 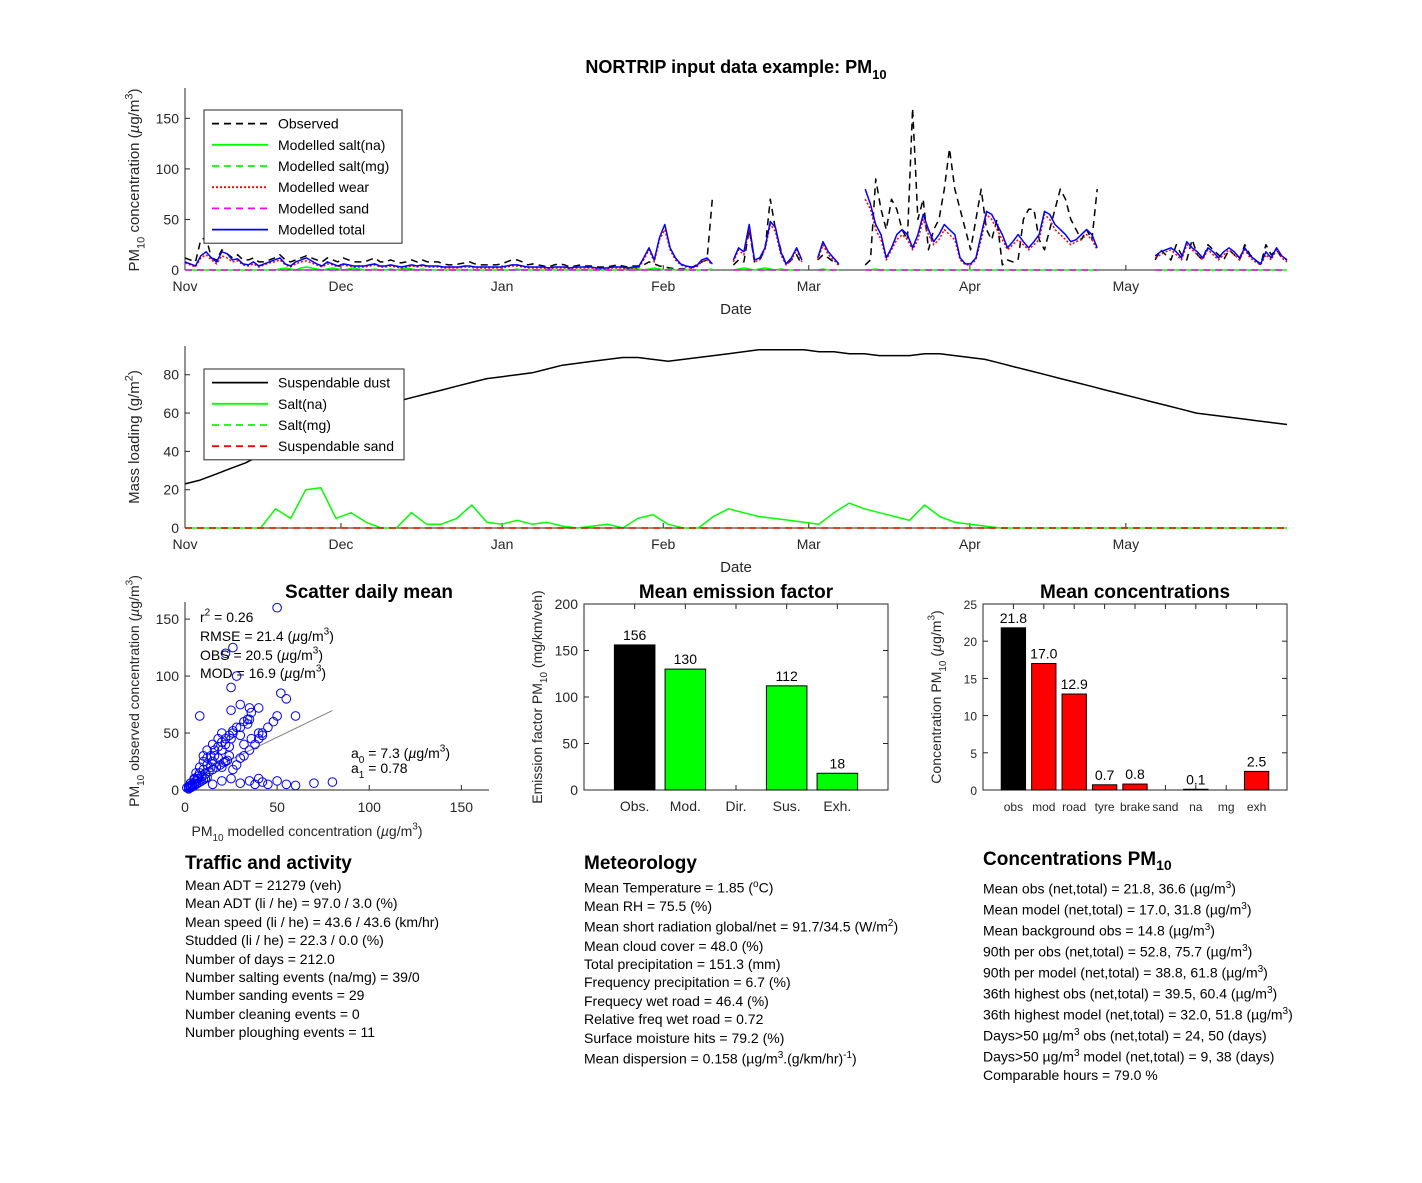 What do you see at coordinates (1013, 807) in the screenshot?
I see `x-tick-label: obs` at bounding box center [1013, 807].